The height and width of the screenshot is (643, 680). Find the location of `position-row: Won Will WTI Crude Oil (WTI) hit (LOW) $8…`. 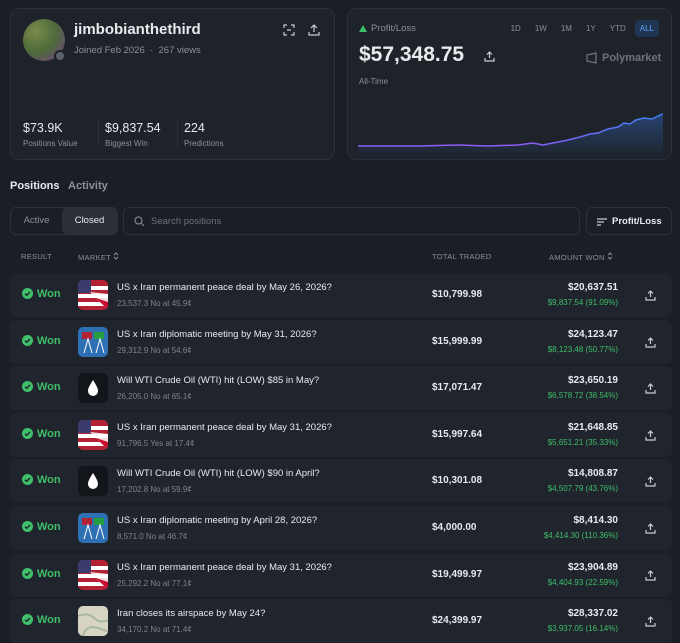

position-row: Won Will WTI Crude Oil (WTI) hit (LOW) $8… is located at coordinates (341, 388).